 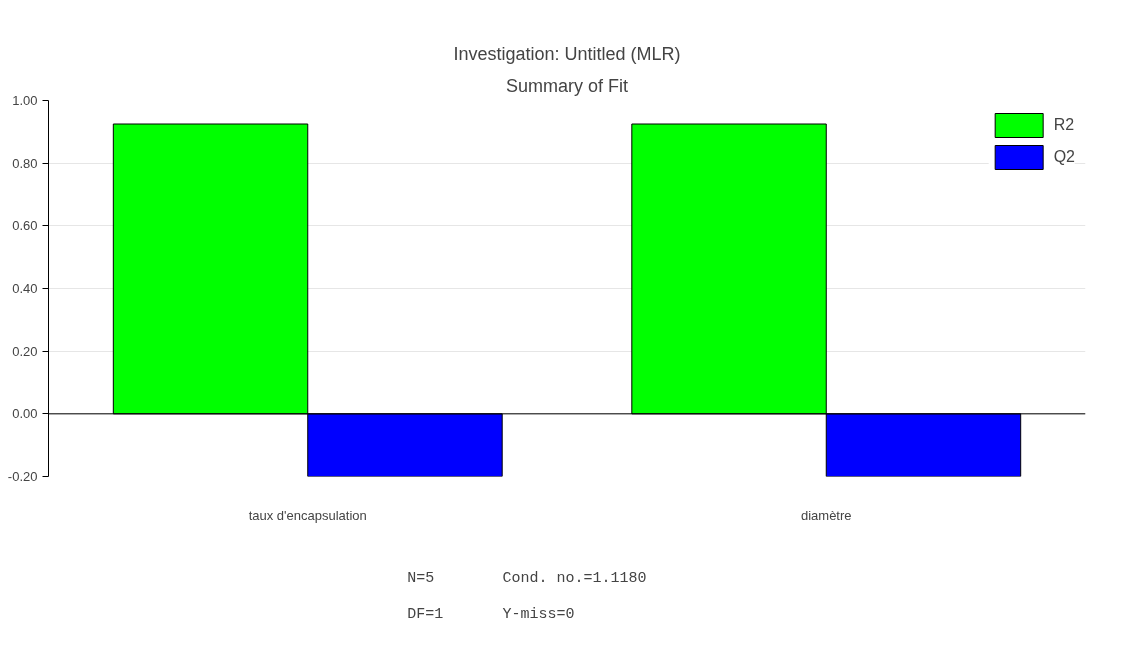 I want to click on legend-label: R2, so click(x=1064, y=125).